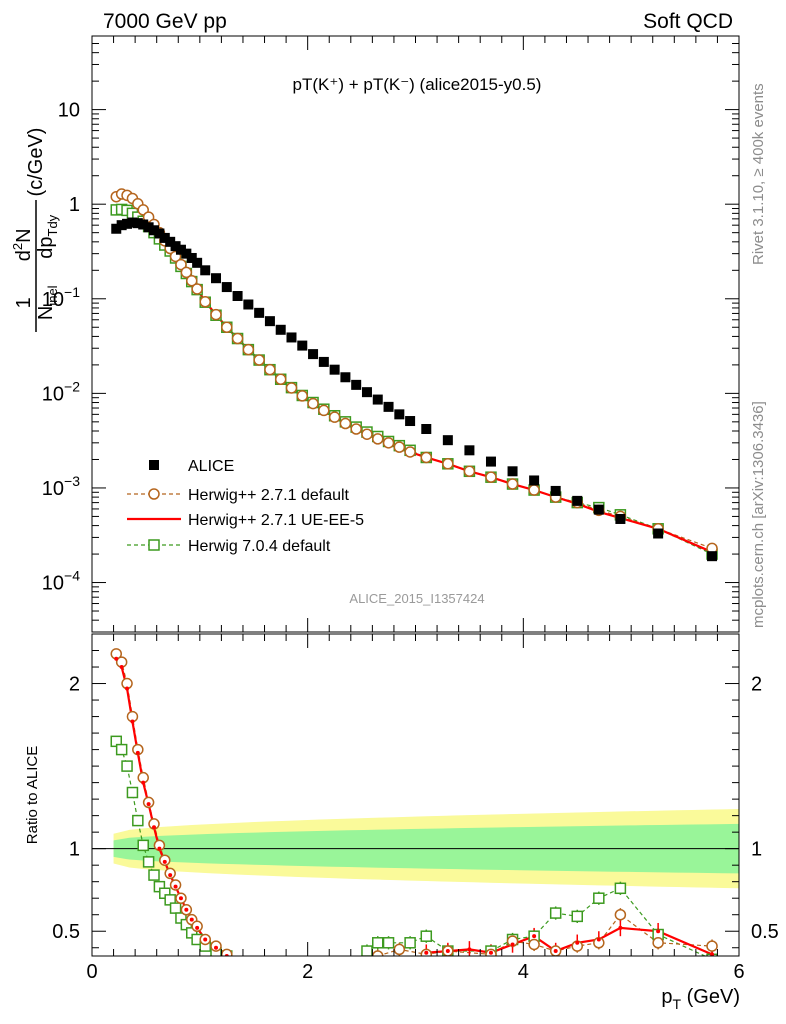 The height and width of the screenshot is (1024, 786). Describe the element at coordinates (52, 295) in the screenshot. I see `ylabel-ninel-sub: inel` at that location.